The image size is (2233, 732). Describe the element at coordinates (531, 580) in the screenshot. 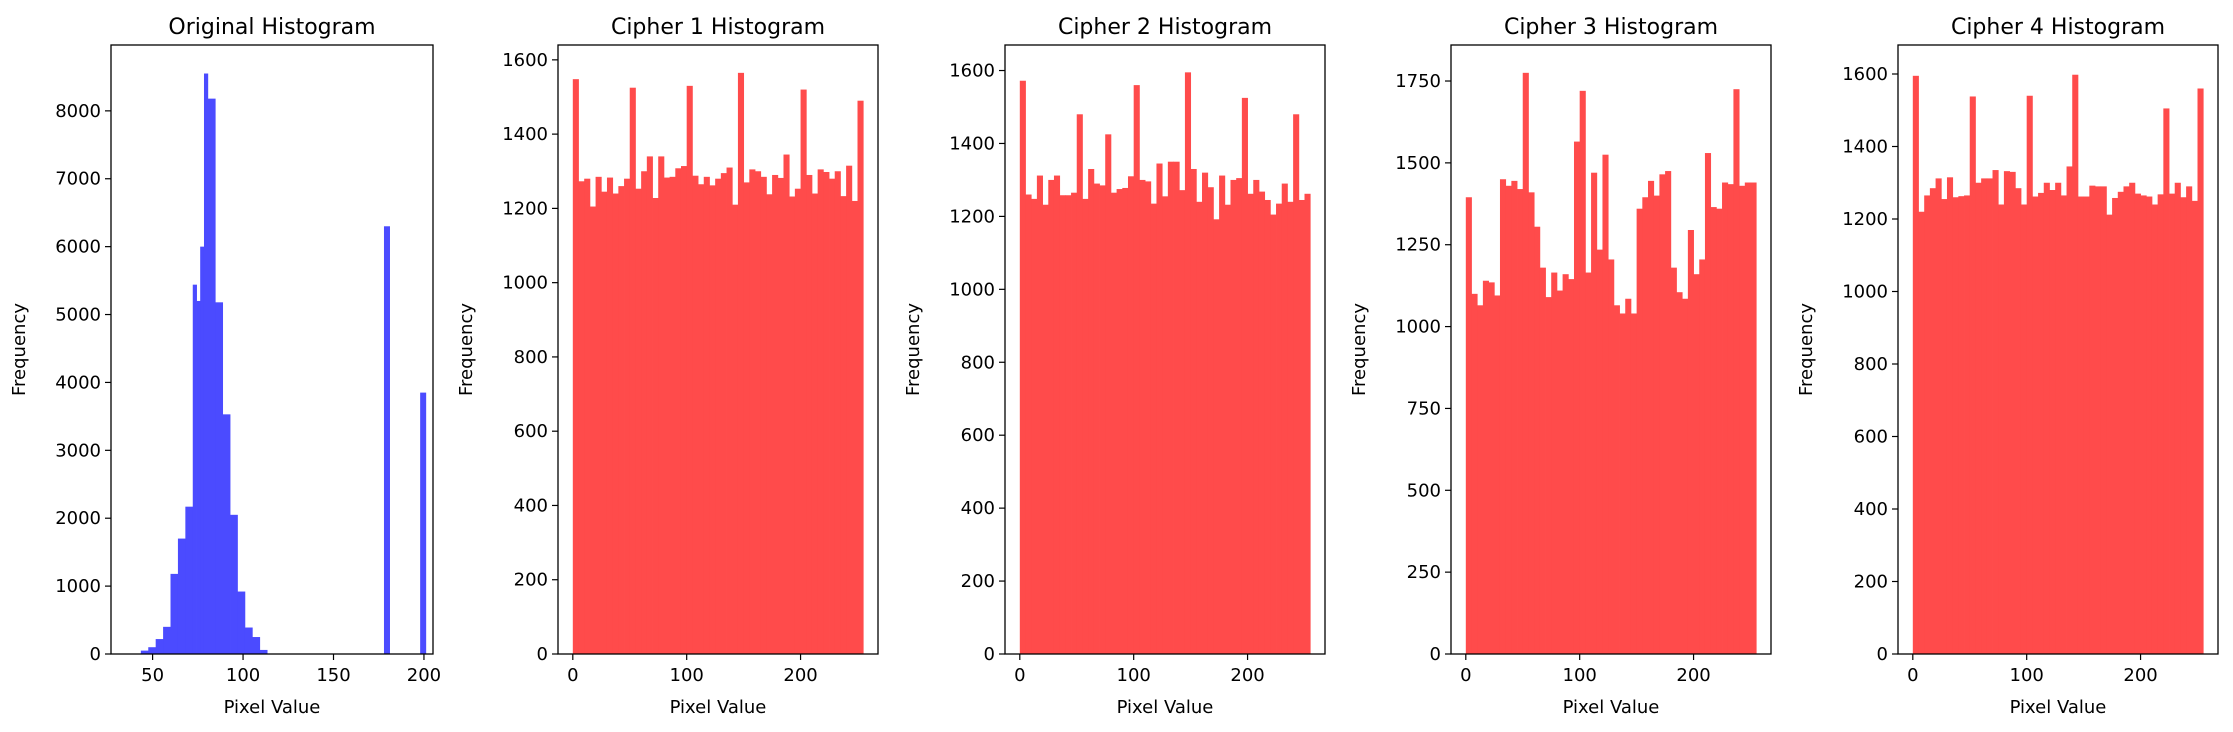

I see `y-tick-label: 200` at that location.